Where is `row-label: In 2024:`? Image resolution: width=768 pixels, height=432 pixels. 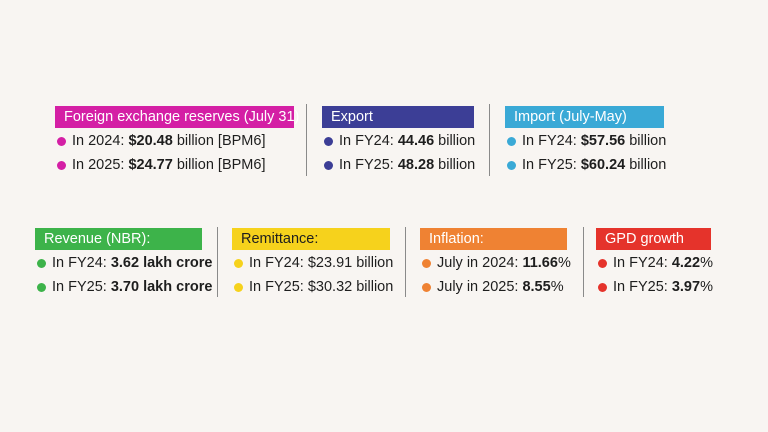 row-label: In 2024: is located at coordinates (100, 141).